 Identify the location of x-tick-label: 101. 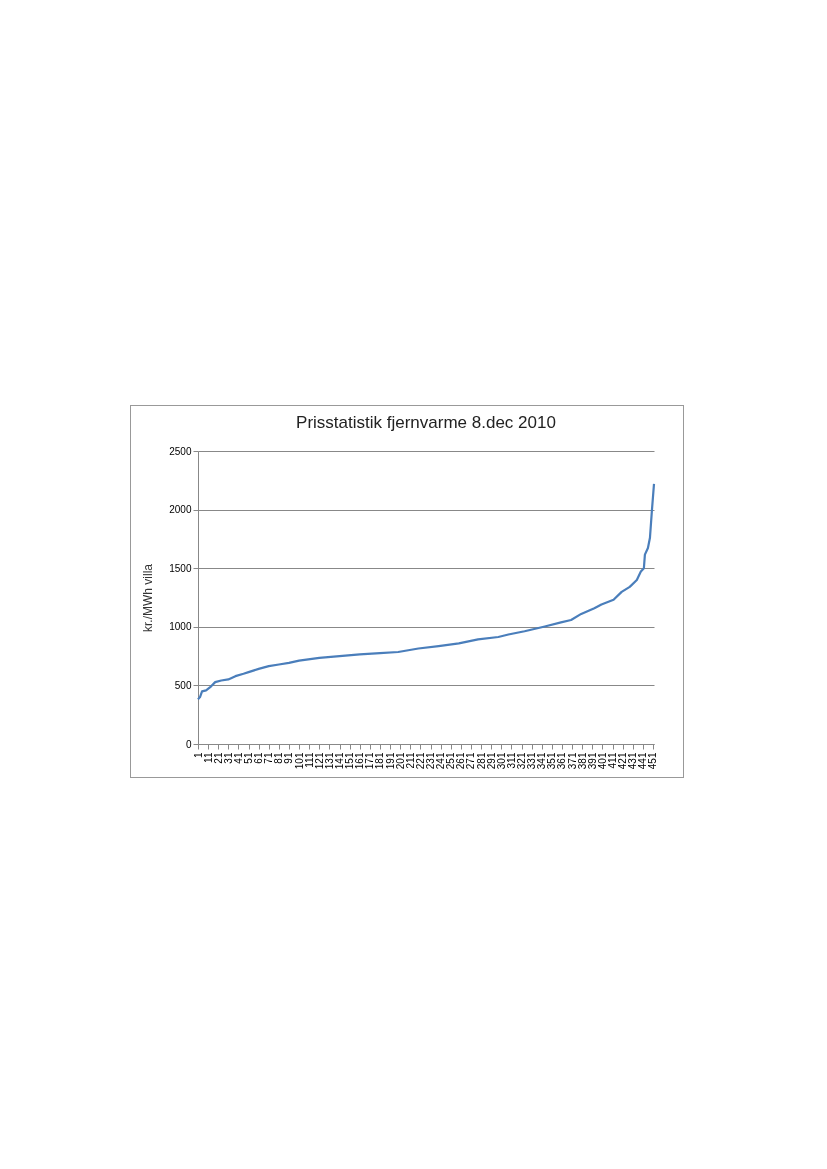
(299, 761).